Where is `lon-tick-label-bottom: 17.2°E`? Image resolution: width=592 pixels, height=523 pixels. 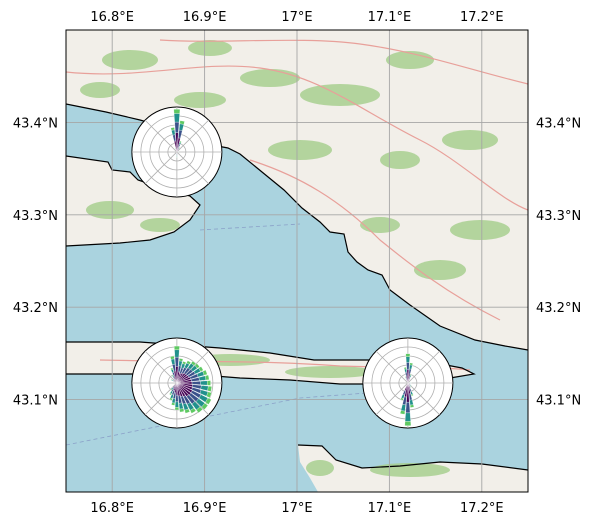
lon-tick-label-bottom: 17.2°E is located at coordinates (482, 508).